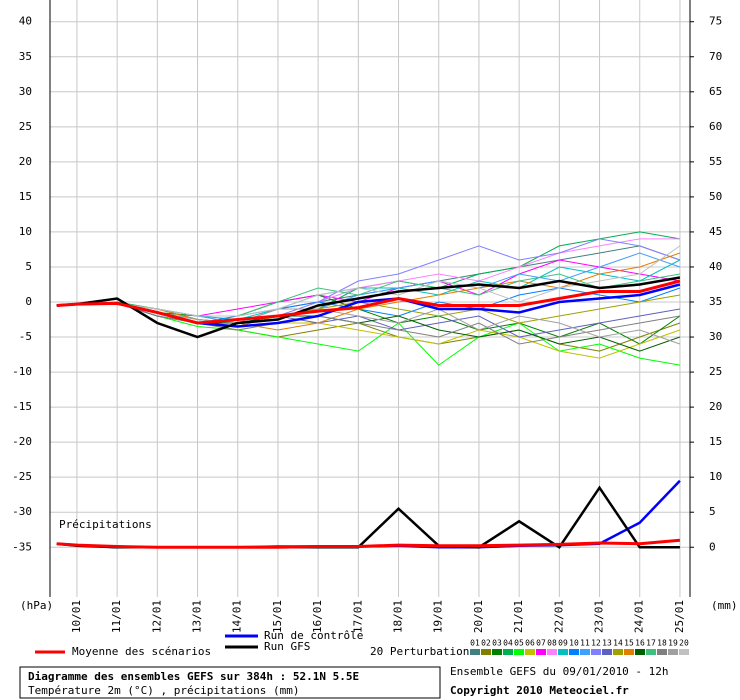 The width and height of the screenshot is (740, 700). Describe the element at coordinates (629, 643) in the screenshot. I see `legend-label: 15` at that location.